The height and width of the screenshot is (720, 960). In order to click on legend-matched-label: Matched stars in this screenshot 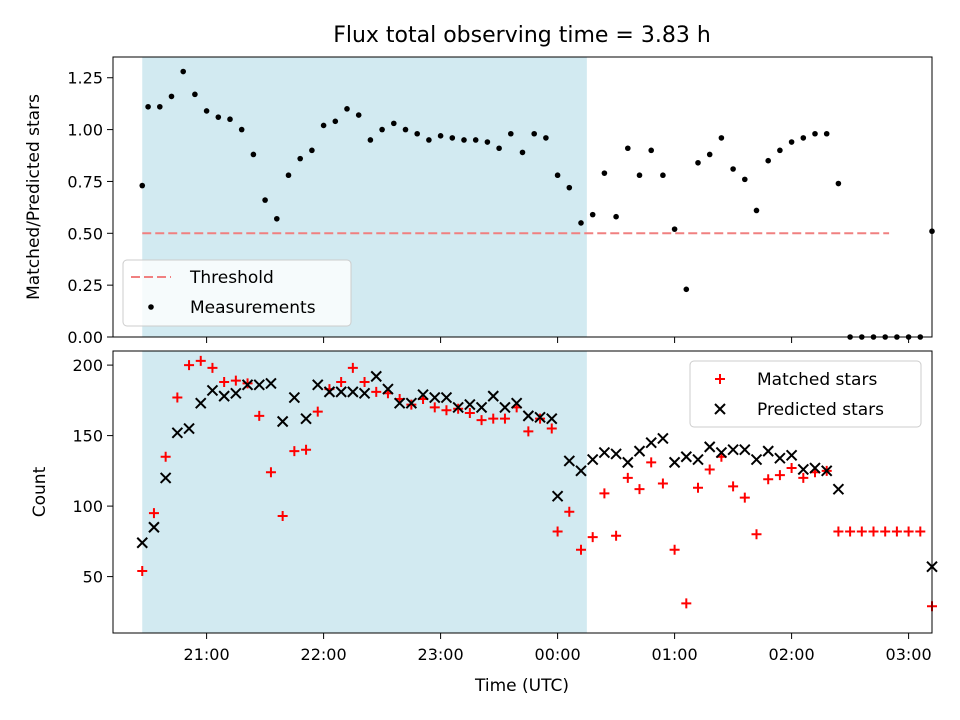, I will do `click(817, 380)`.